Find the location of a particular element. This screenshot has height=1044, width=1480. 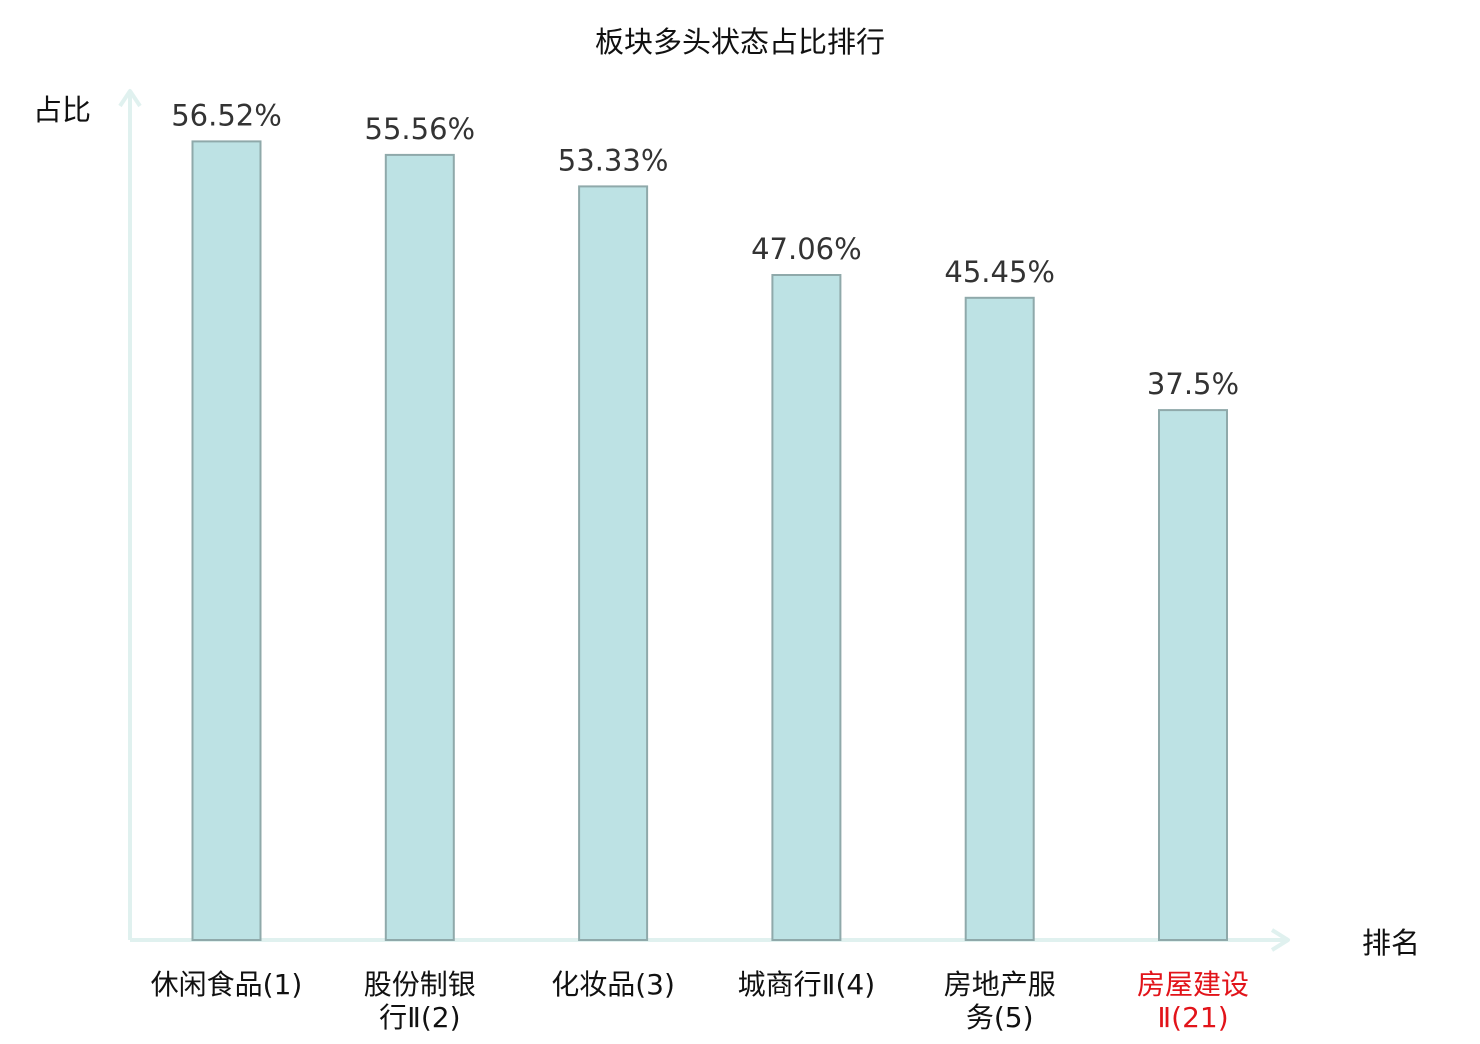

category-label: 化妆品(3) is located at coordinates (613, 984).